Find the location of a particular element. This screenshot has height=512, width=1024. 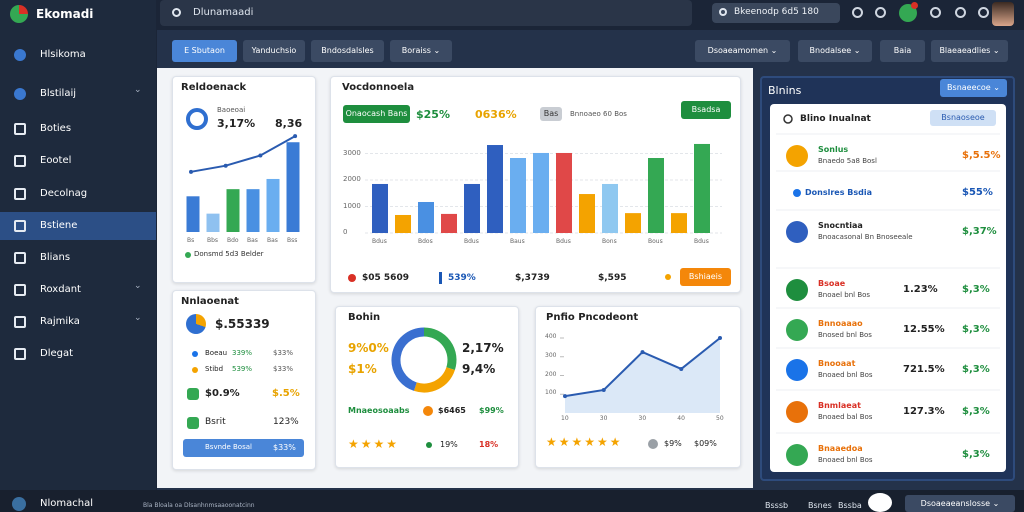

button-label: Yanduchsio is located at coordinates (274, 50).